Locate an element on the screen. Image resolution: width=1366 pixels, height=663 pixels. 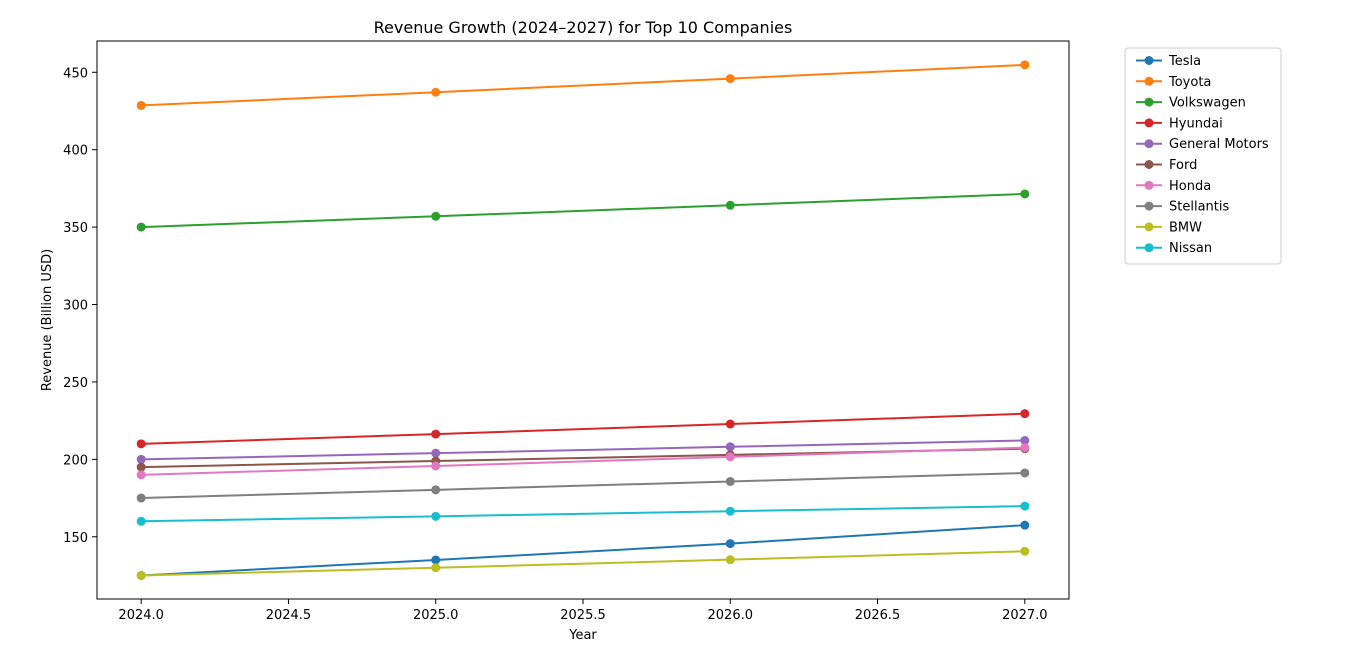
series-hyundai is located at coordinates (583, 429).